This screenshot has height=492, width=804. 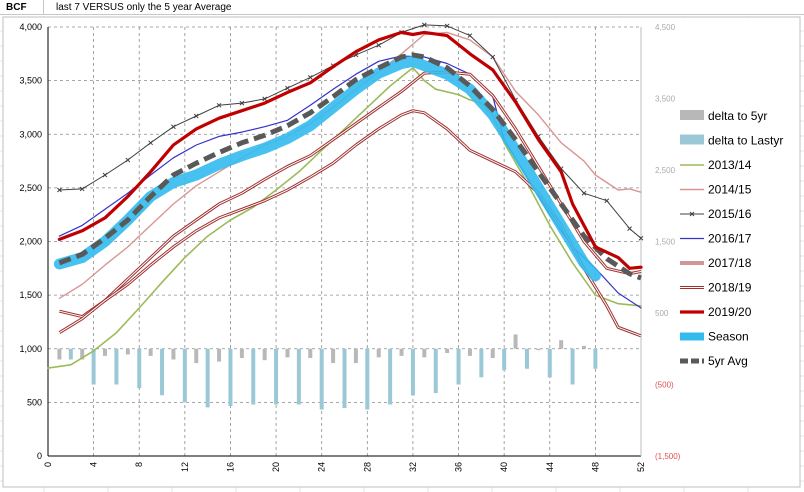 What do you see at coordinates (730, 312) in the screenshot?
I see `legend-2019-20-label: 2019/20` at bounding box center [730, 312].